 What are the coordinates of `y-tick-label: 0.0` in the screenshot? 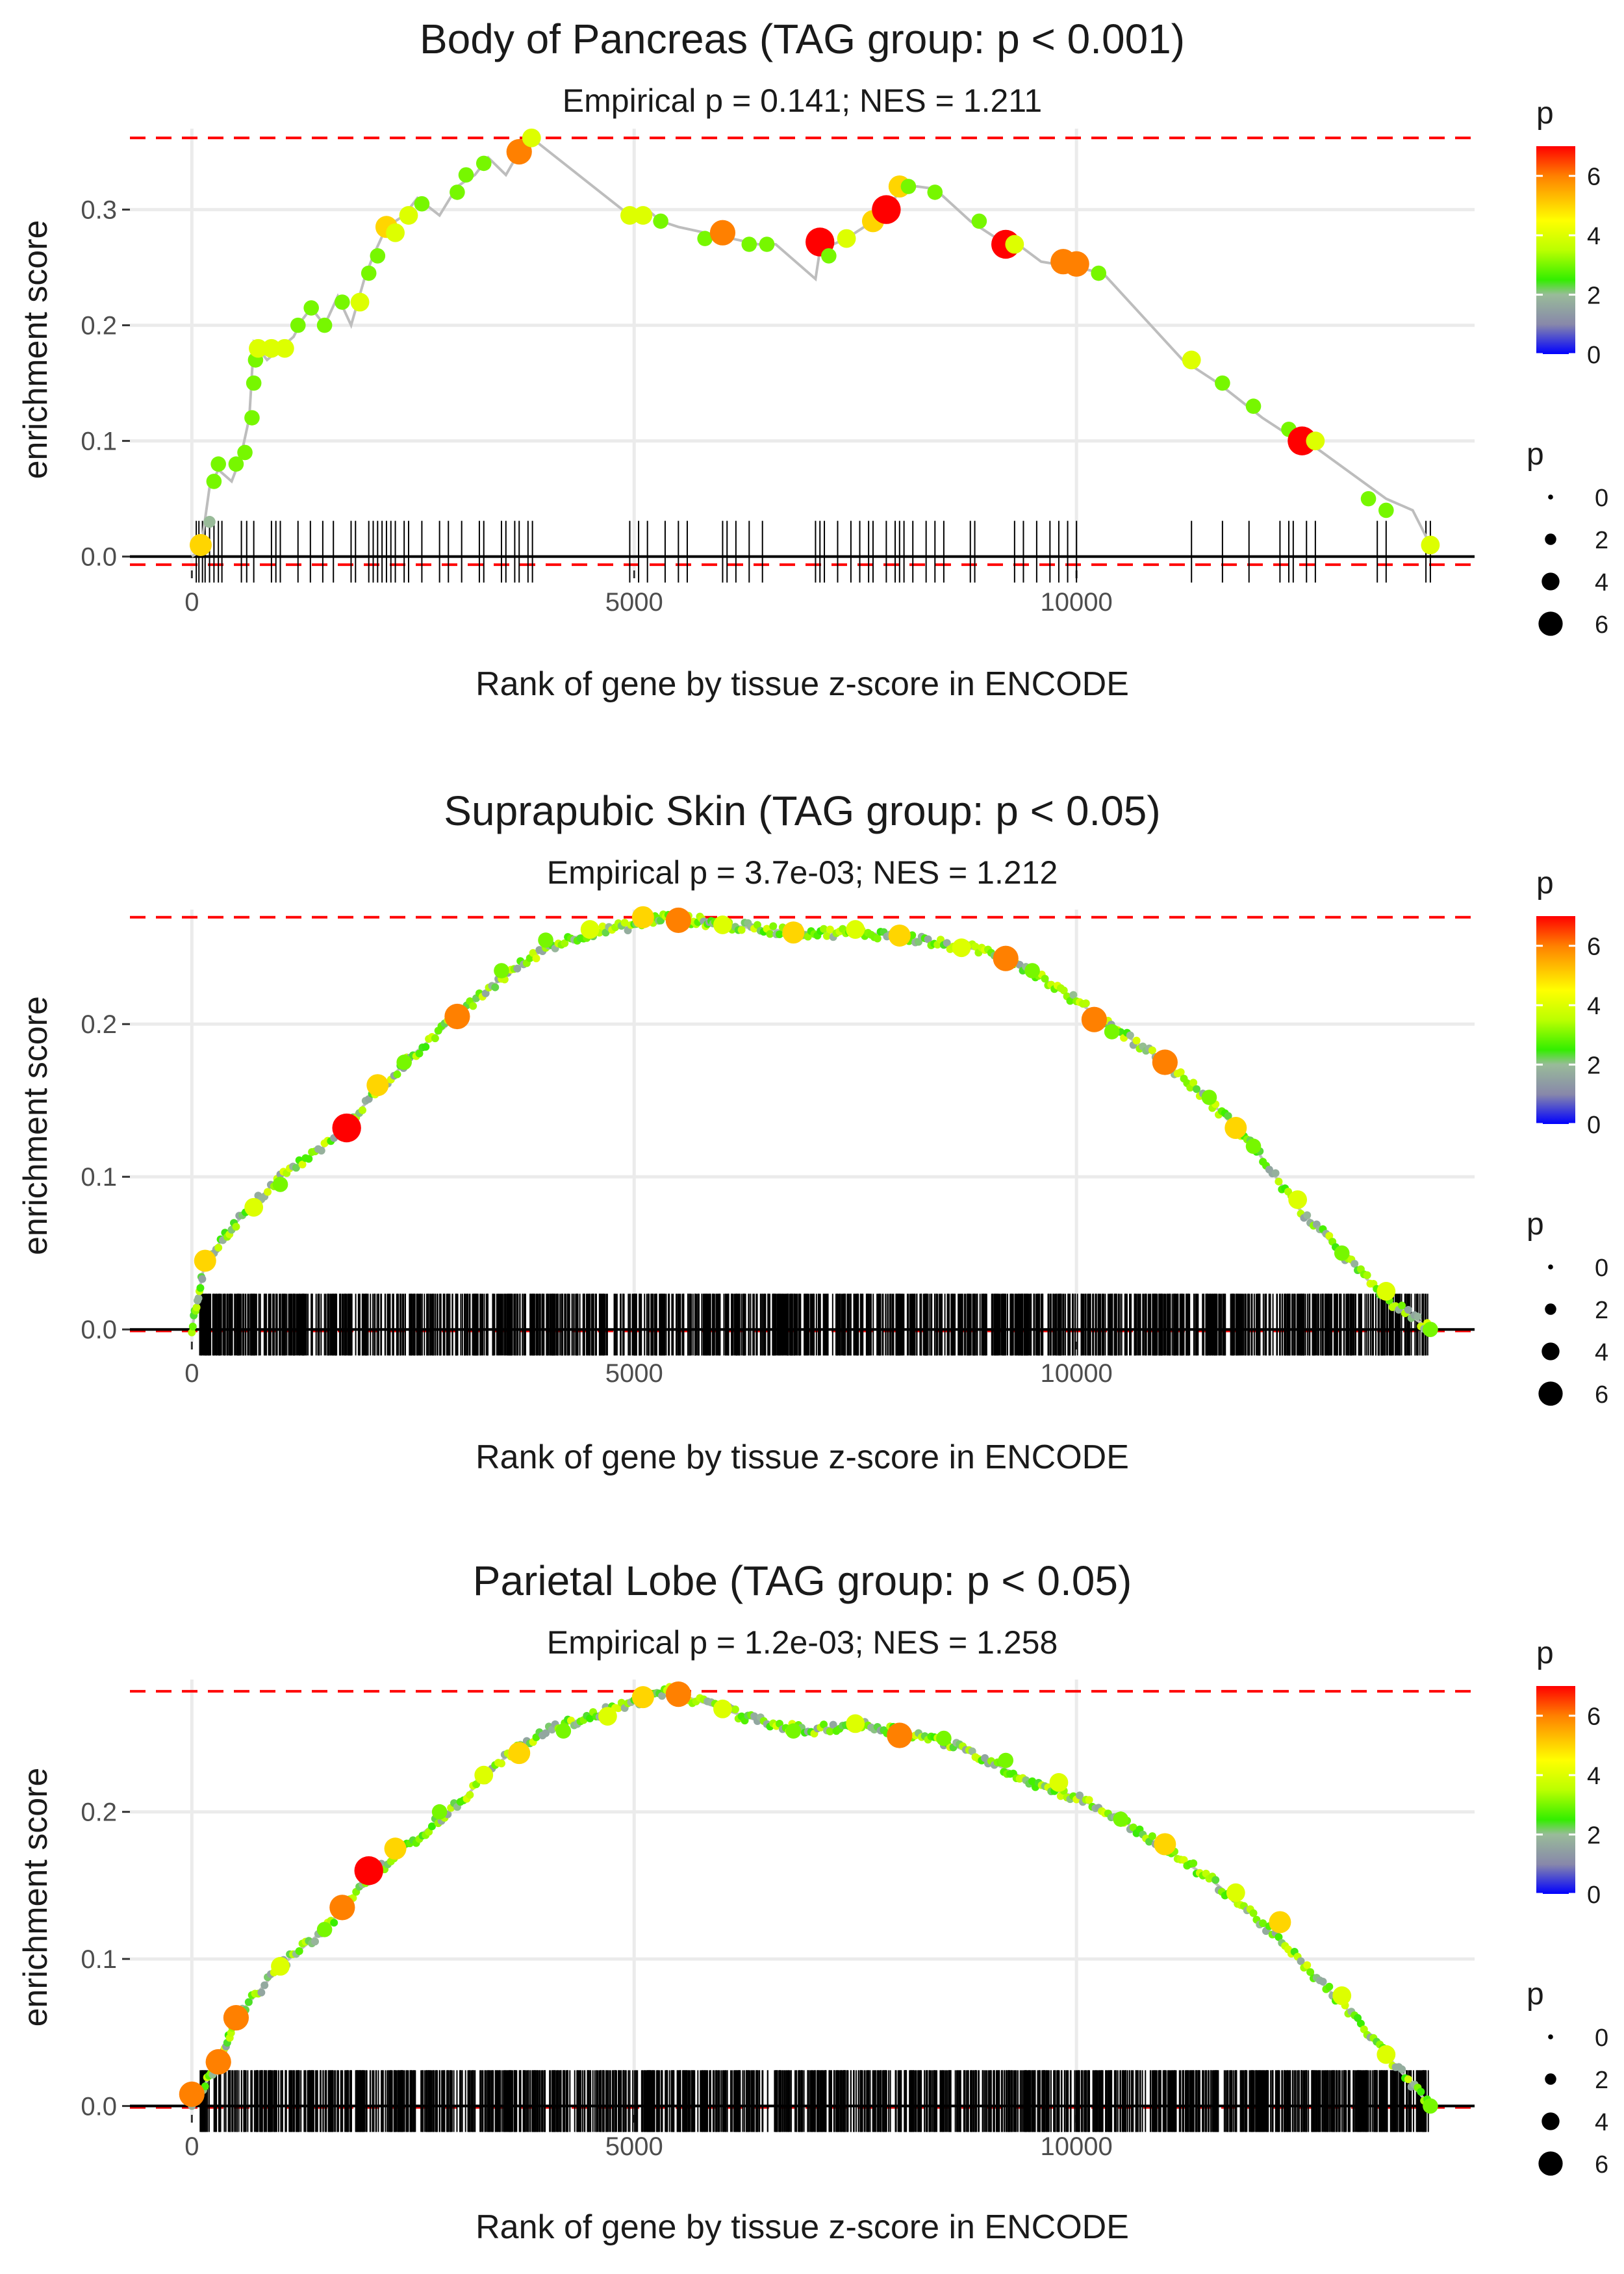 It's located at (99, 2106).